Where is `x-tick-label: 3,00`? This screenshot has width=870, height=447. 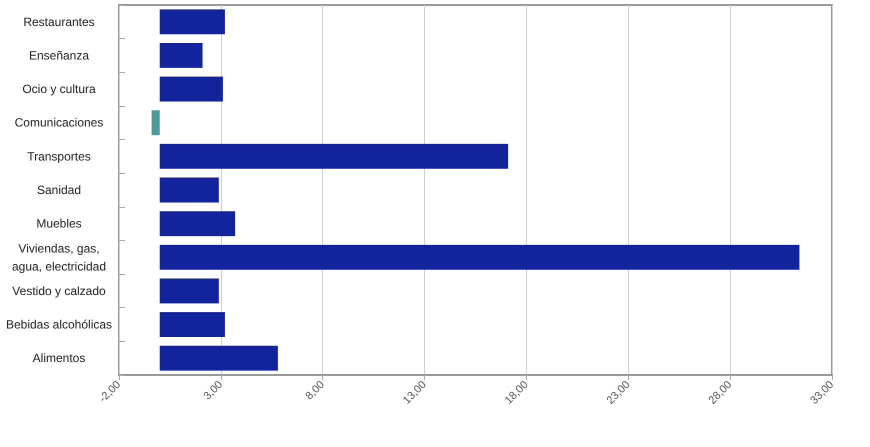 x-tick-label: 3,00 is located at coordinates (213, 390).